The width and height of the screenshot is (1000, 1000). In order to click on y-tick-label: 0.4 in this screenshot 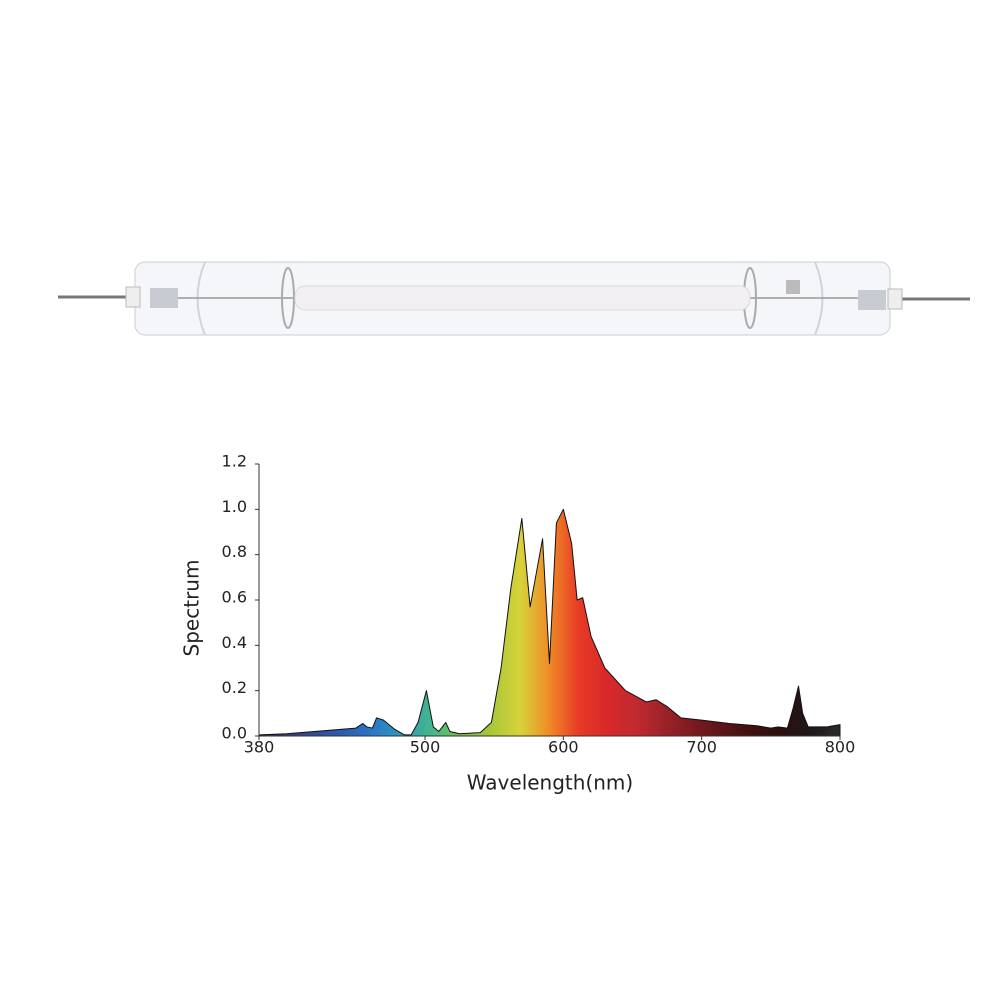, I will do `click(234, 642)`.